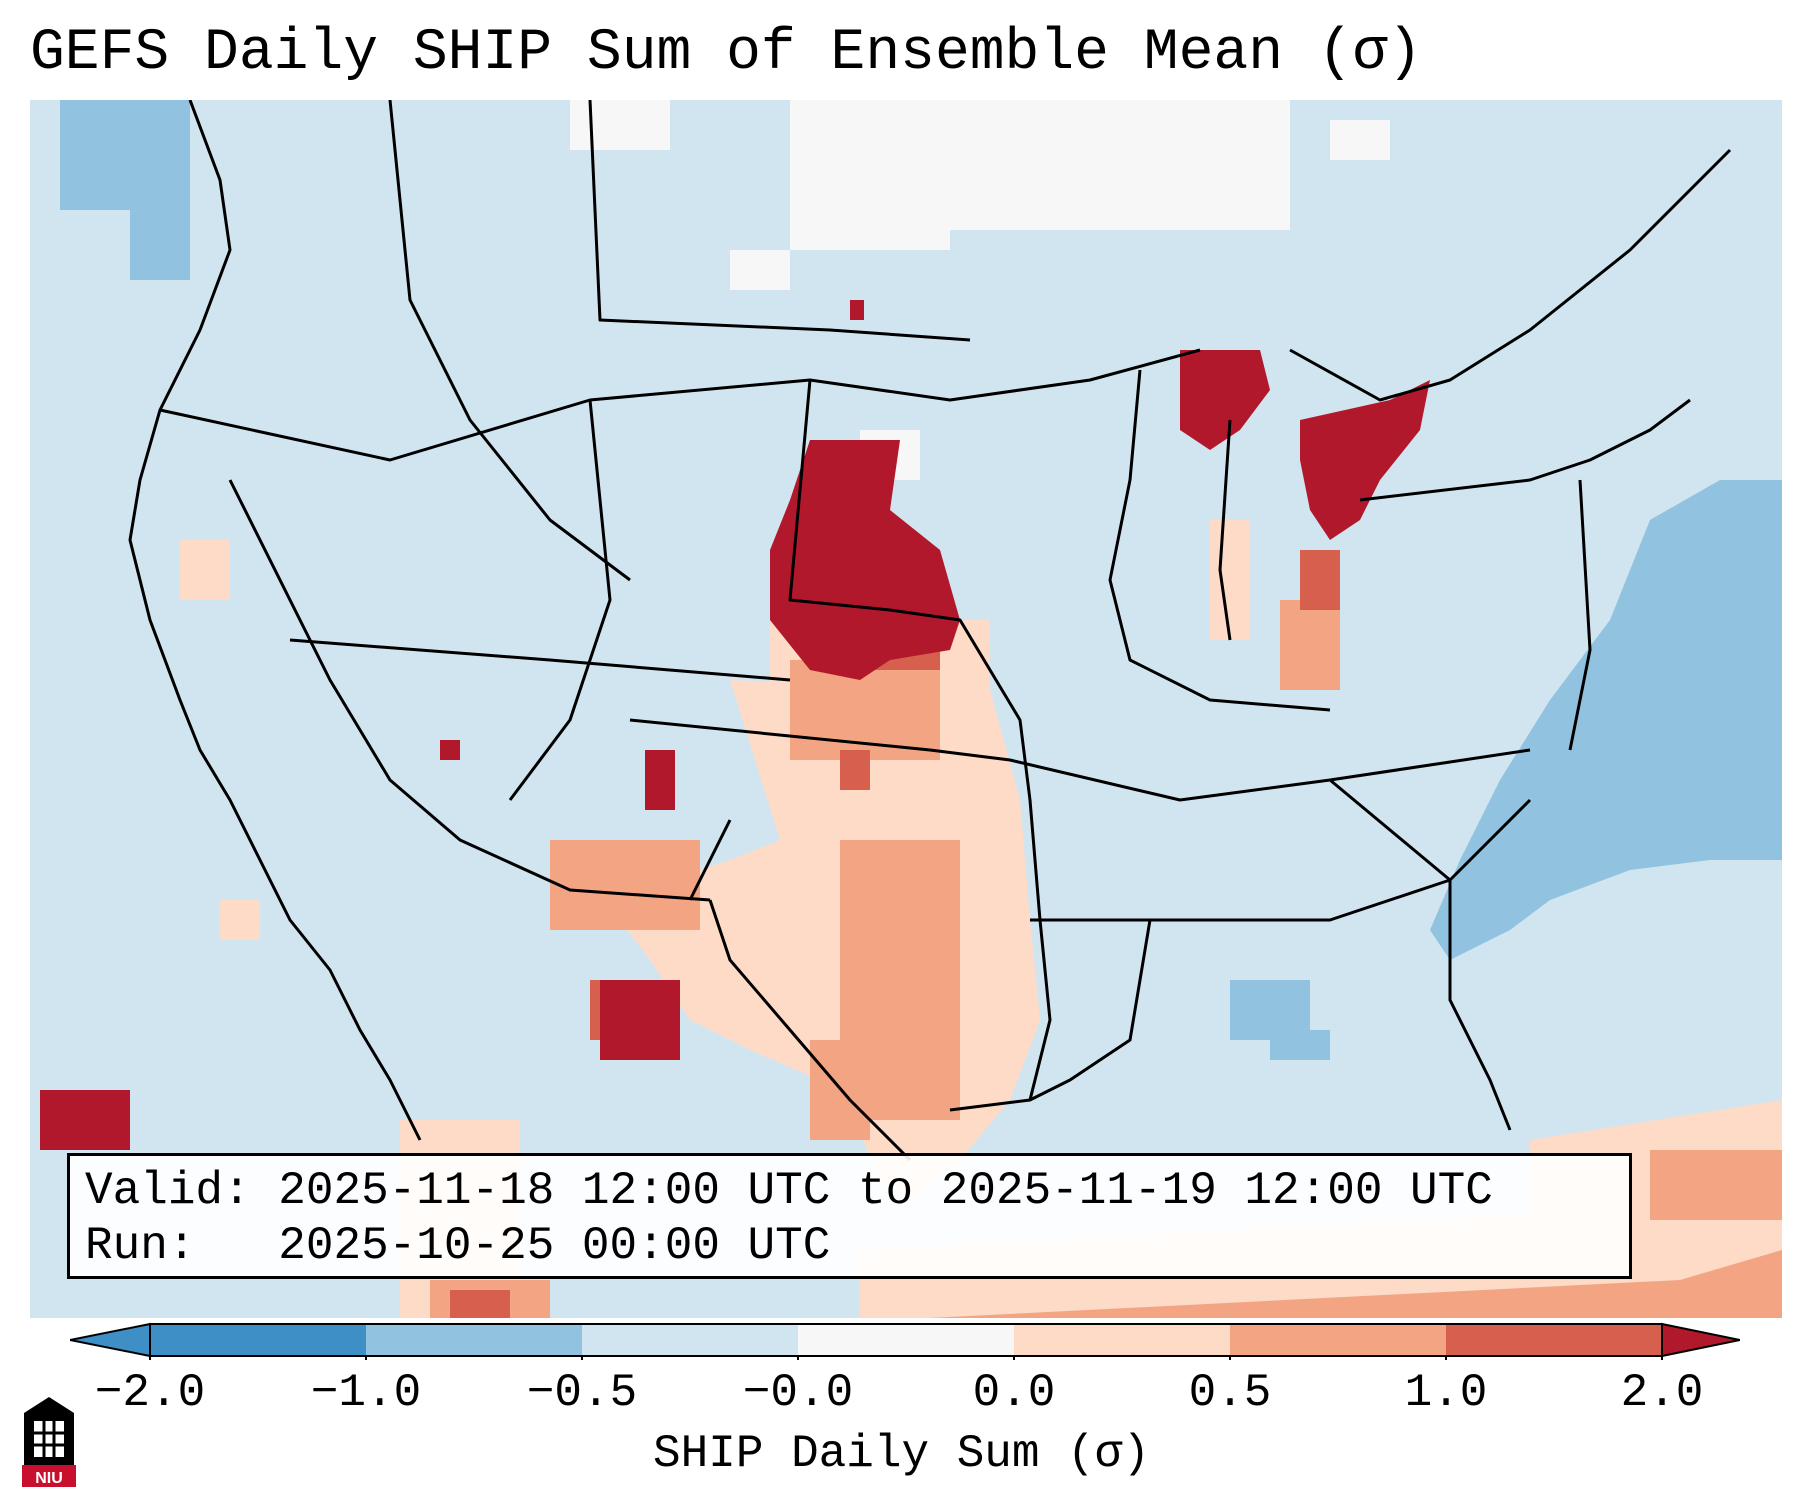 Image resolution: width=1803 pixels, height=1506 pixels. What do you see at coordinates (168, 1191) in the screenshot?
I see `valid-label: Valid:` at bounding box center [168, 1191].